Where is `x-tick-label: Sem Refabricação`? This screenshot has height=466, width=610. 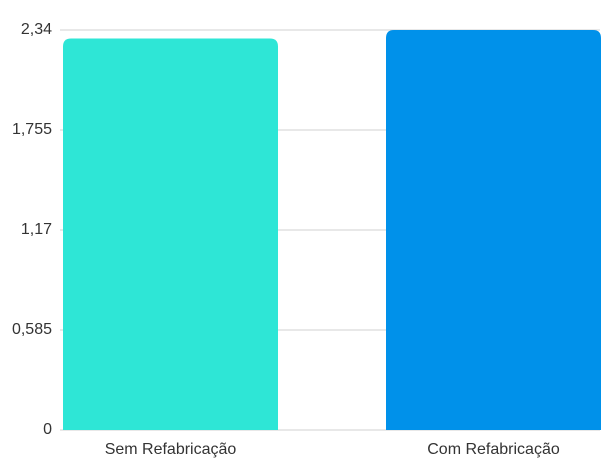 x-tick-label: Sem Refabricação is located at coordinates (171, 449).